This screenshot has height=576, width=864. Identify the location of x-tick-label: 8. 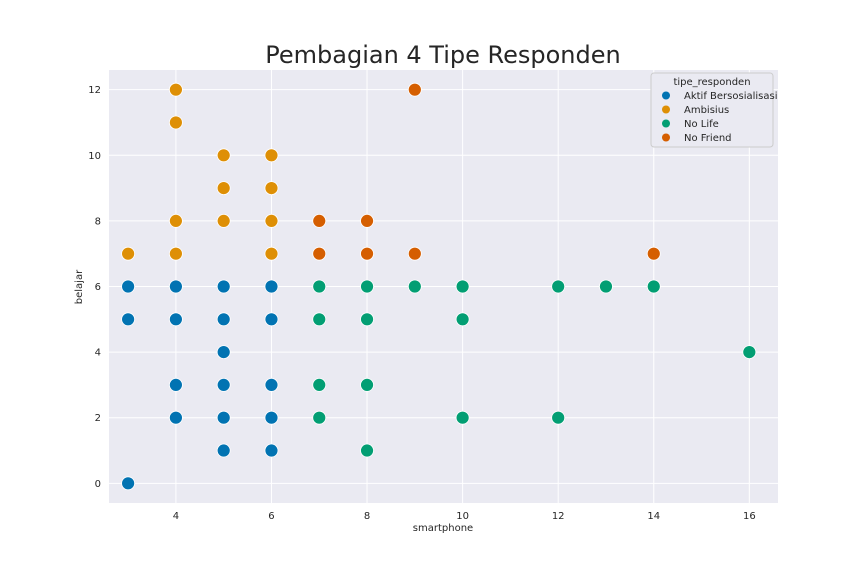
(367, 516).